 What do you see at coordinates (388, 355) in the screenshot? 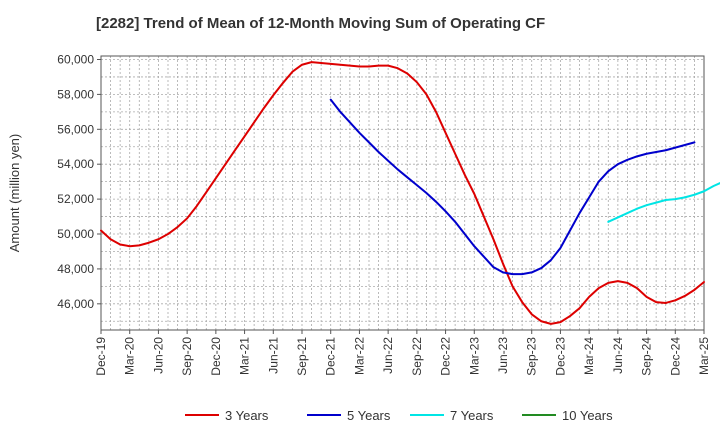
I see `x-tick-label: Jun-22` at bounding box center [388, 355].